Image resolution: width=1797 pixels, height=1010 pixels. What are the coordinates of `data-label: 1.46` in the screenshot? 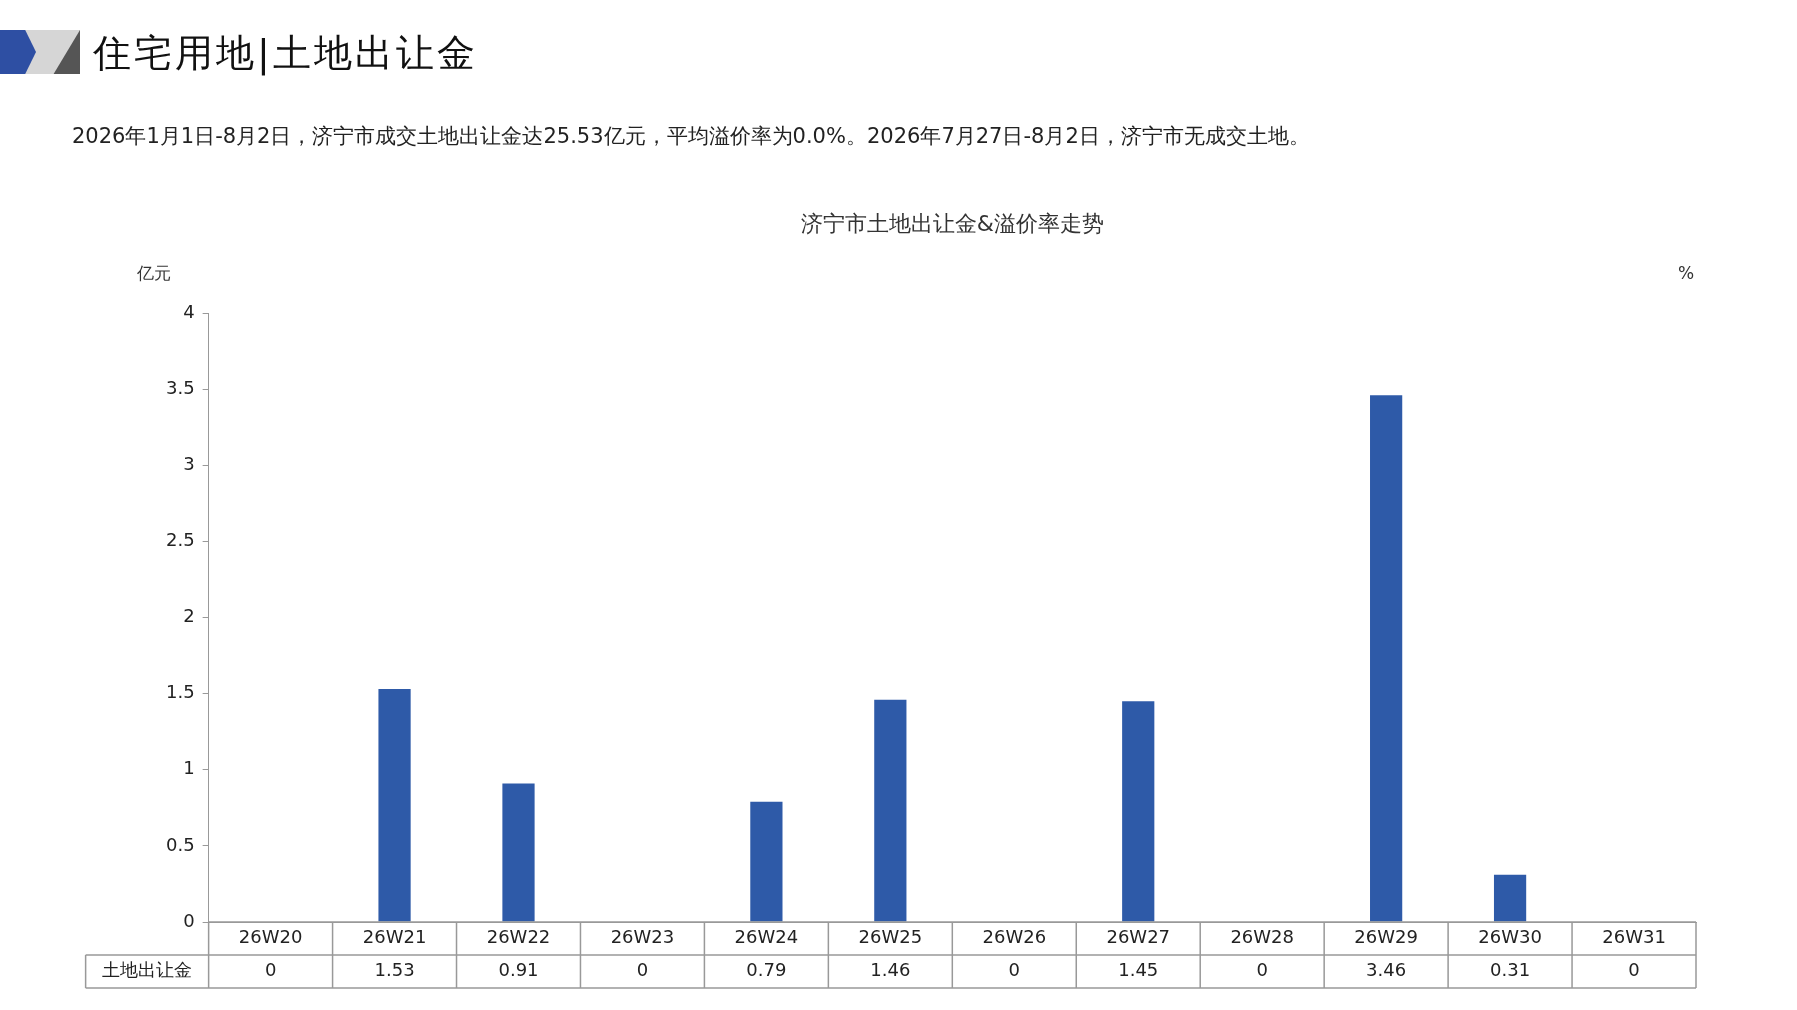 It's located at (890, 970).